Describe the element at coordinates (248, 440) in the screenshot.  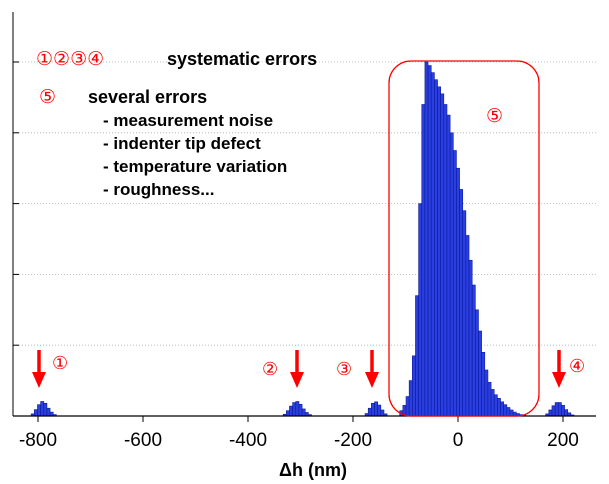
I see `x-tick-label: -400` at that location.